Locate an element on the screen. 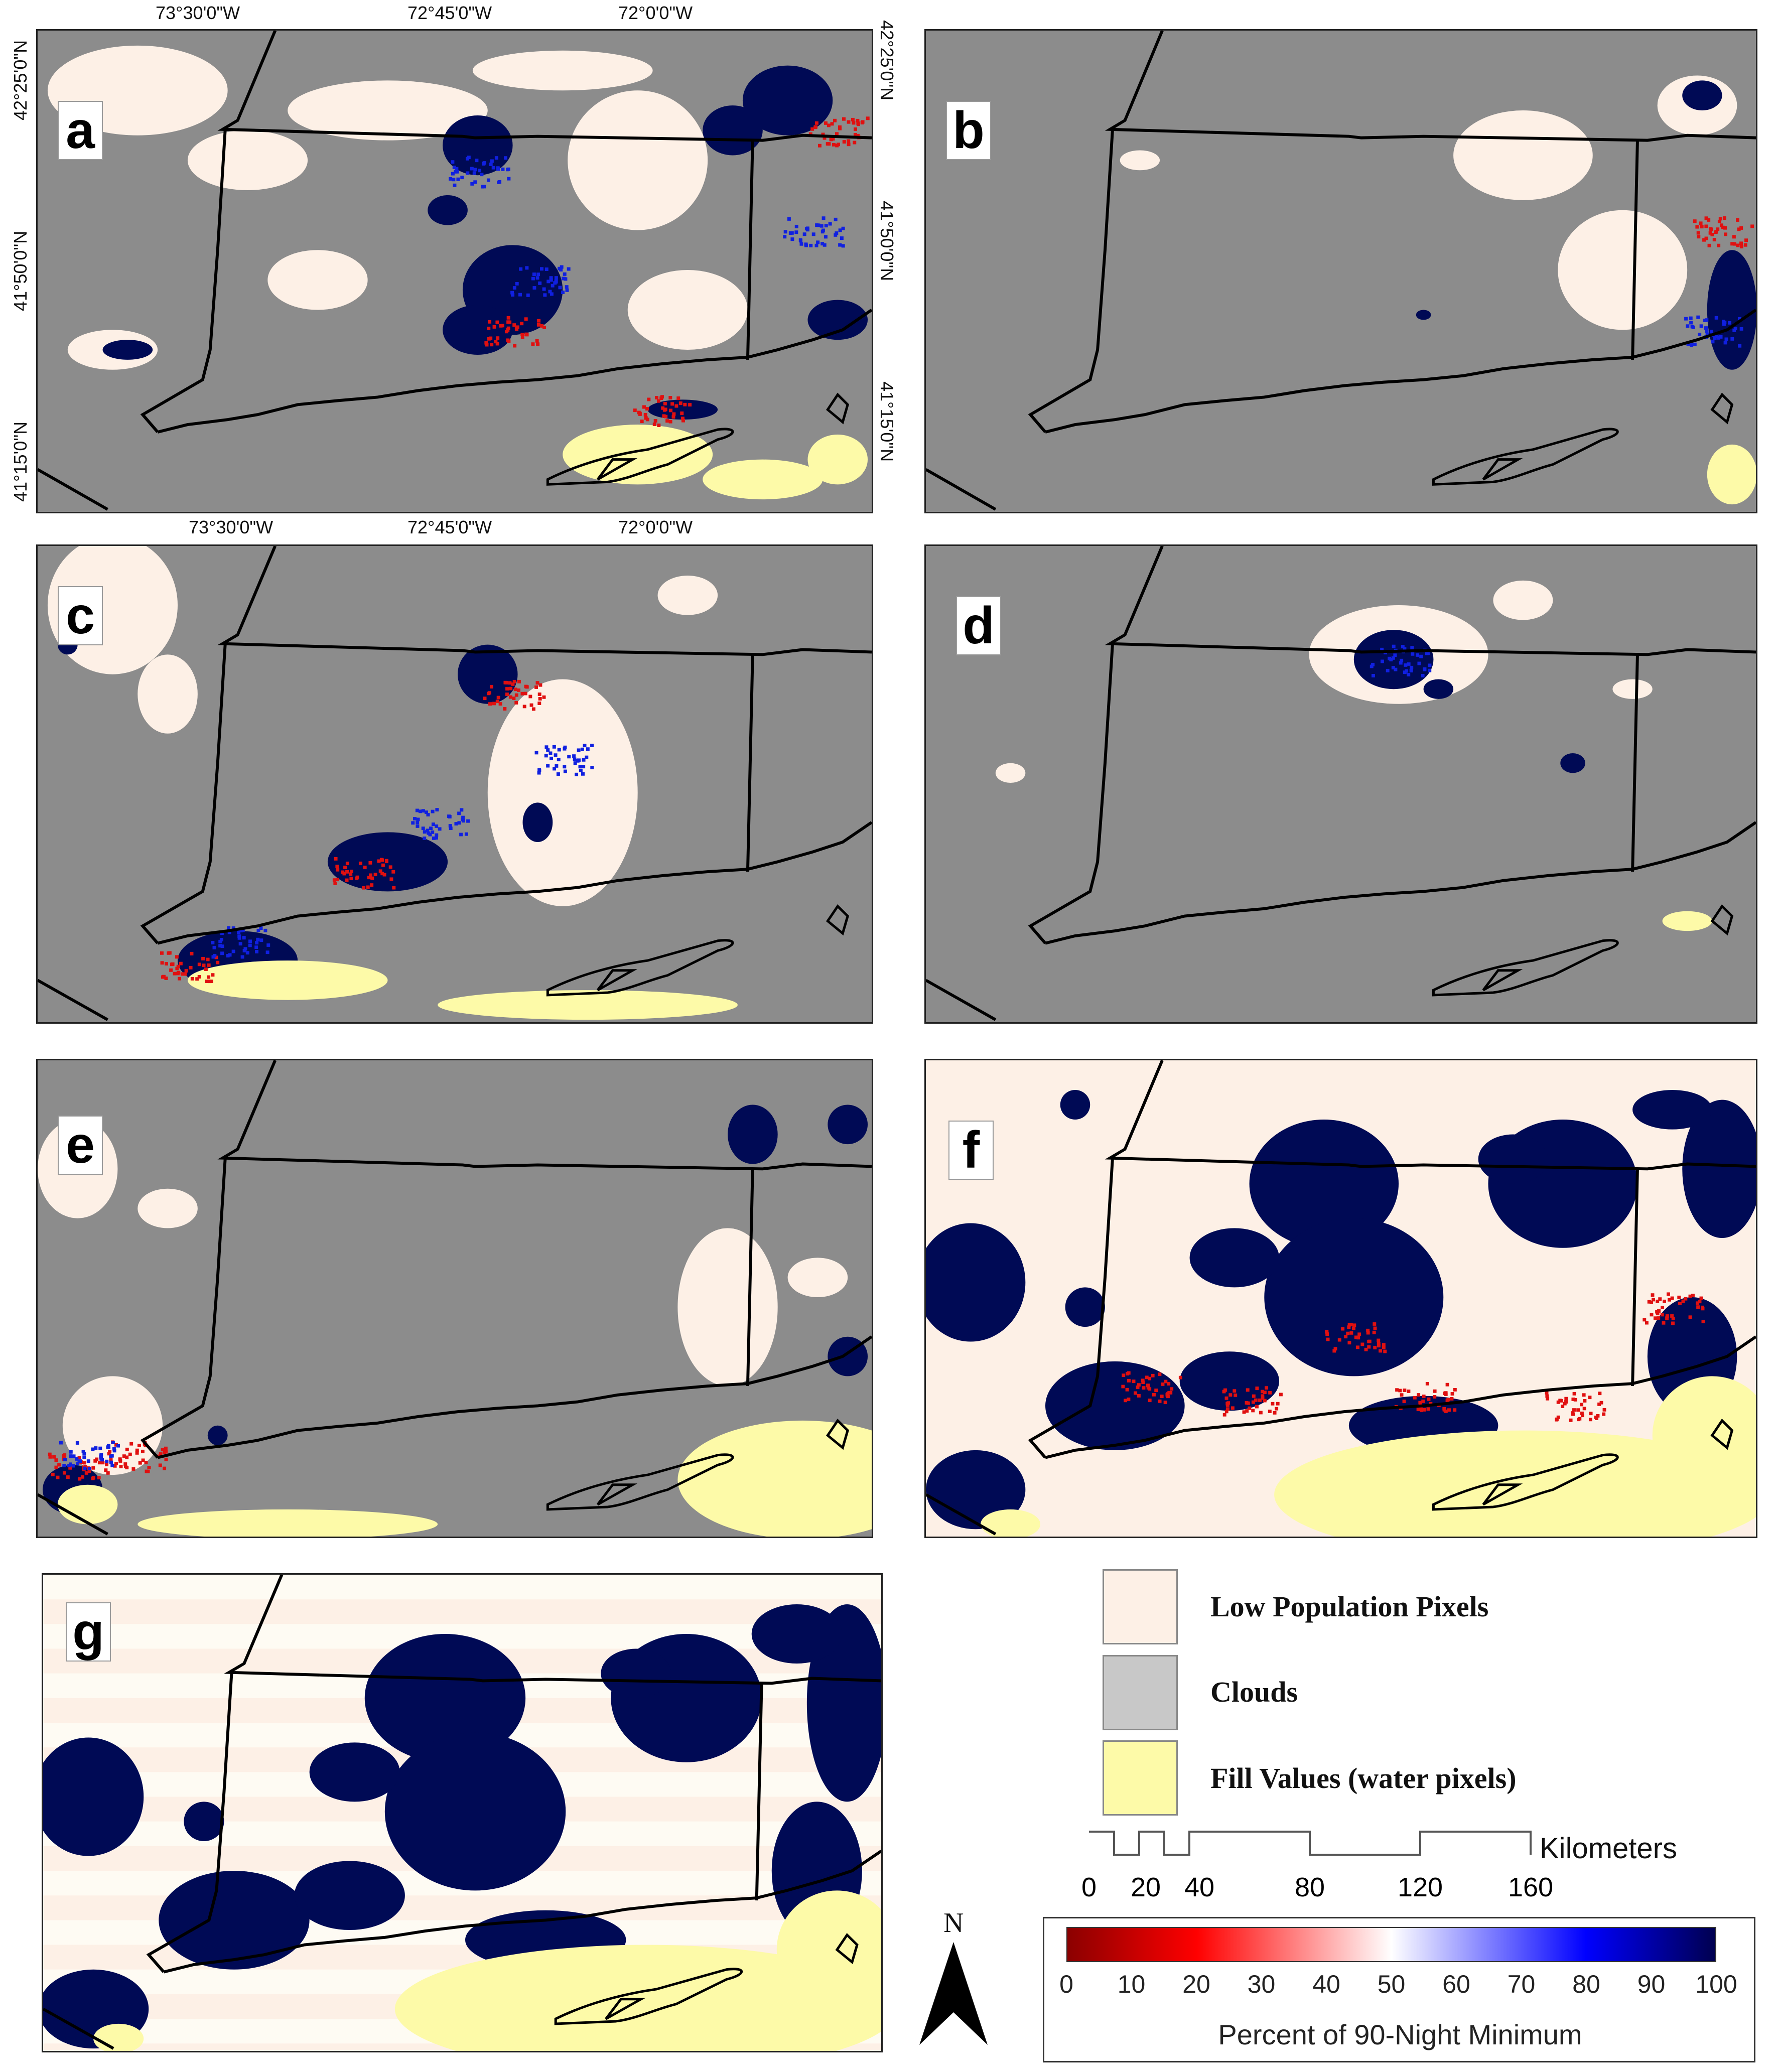 The width and height of the screenshot is (1777, 2072). map-f is located at coordinates (1341, 1298).